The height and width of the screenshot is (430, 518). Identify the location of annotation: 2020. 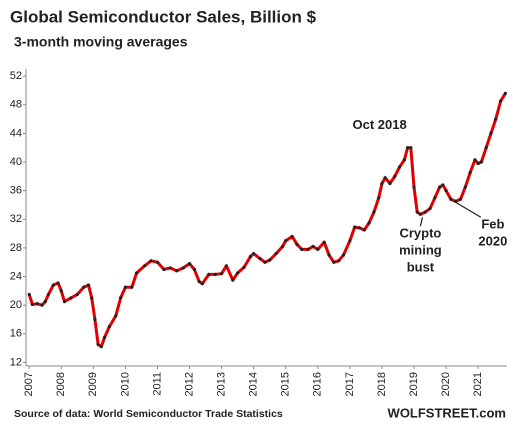
(492, 241).